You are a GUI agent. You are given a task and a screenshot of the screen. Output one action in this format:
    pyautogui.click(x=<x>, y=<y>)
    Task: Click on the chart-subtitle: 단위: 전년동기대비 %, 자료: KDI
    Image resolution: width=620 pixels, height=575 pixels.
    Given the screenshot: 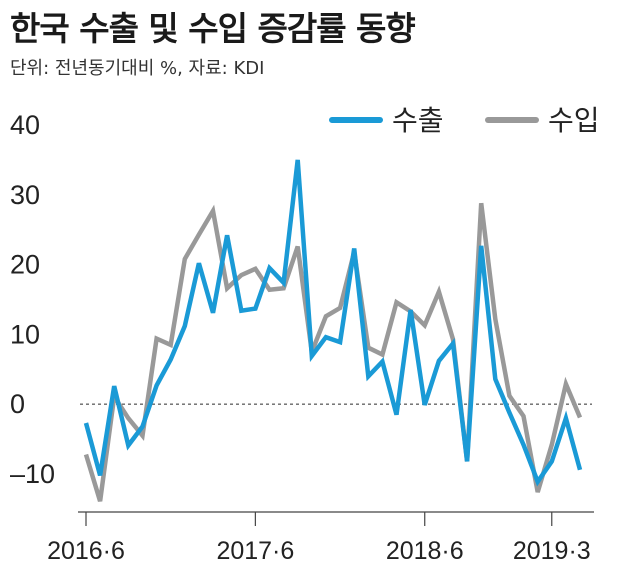 What is the action you would take?
    pyautogui.click(x=137, y=68)
    